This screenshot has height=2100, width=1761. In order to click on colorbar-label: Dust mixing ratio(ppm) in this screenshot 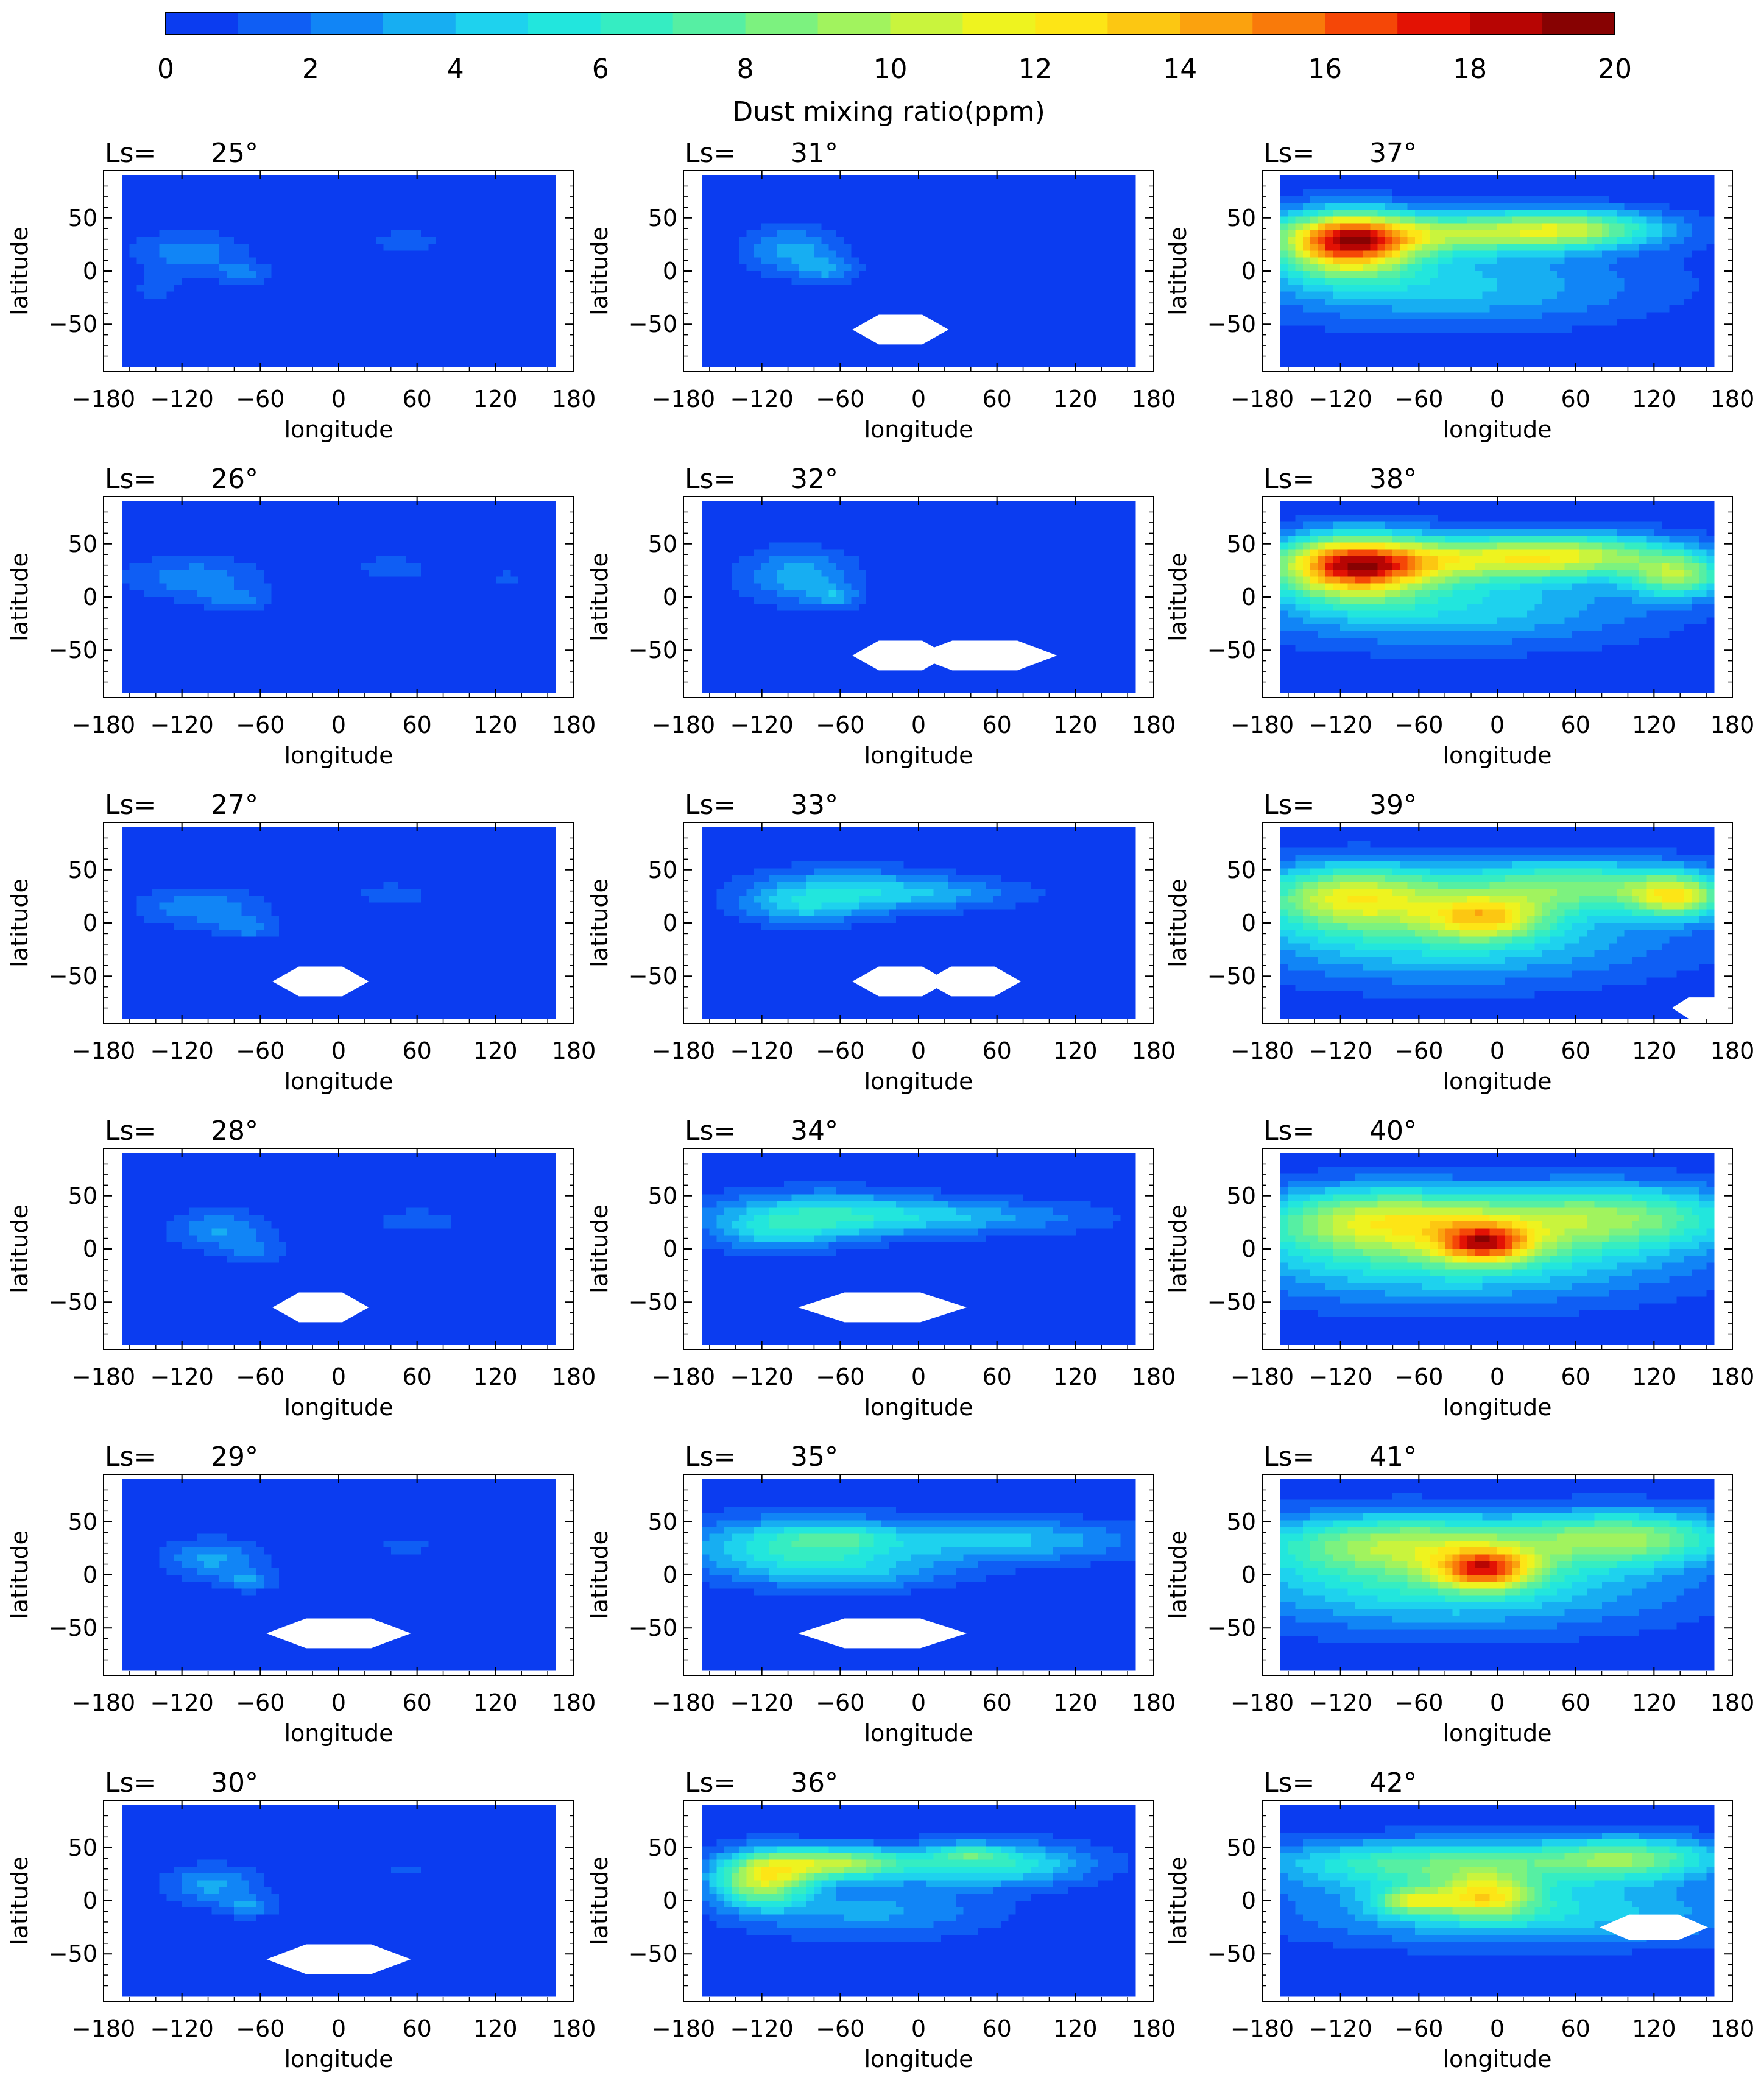, I will do `click(888, 112)`.